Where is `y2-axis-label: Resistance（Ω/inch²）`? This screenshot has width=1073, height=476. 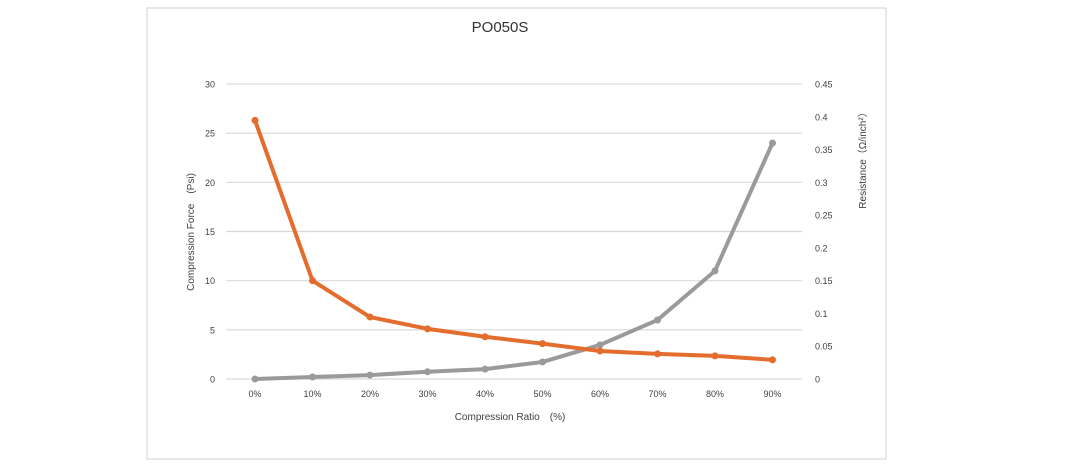 y2-axis-label: Resistance（Ω/inch²） is located at coordinates (863, 157).